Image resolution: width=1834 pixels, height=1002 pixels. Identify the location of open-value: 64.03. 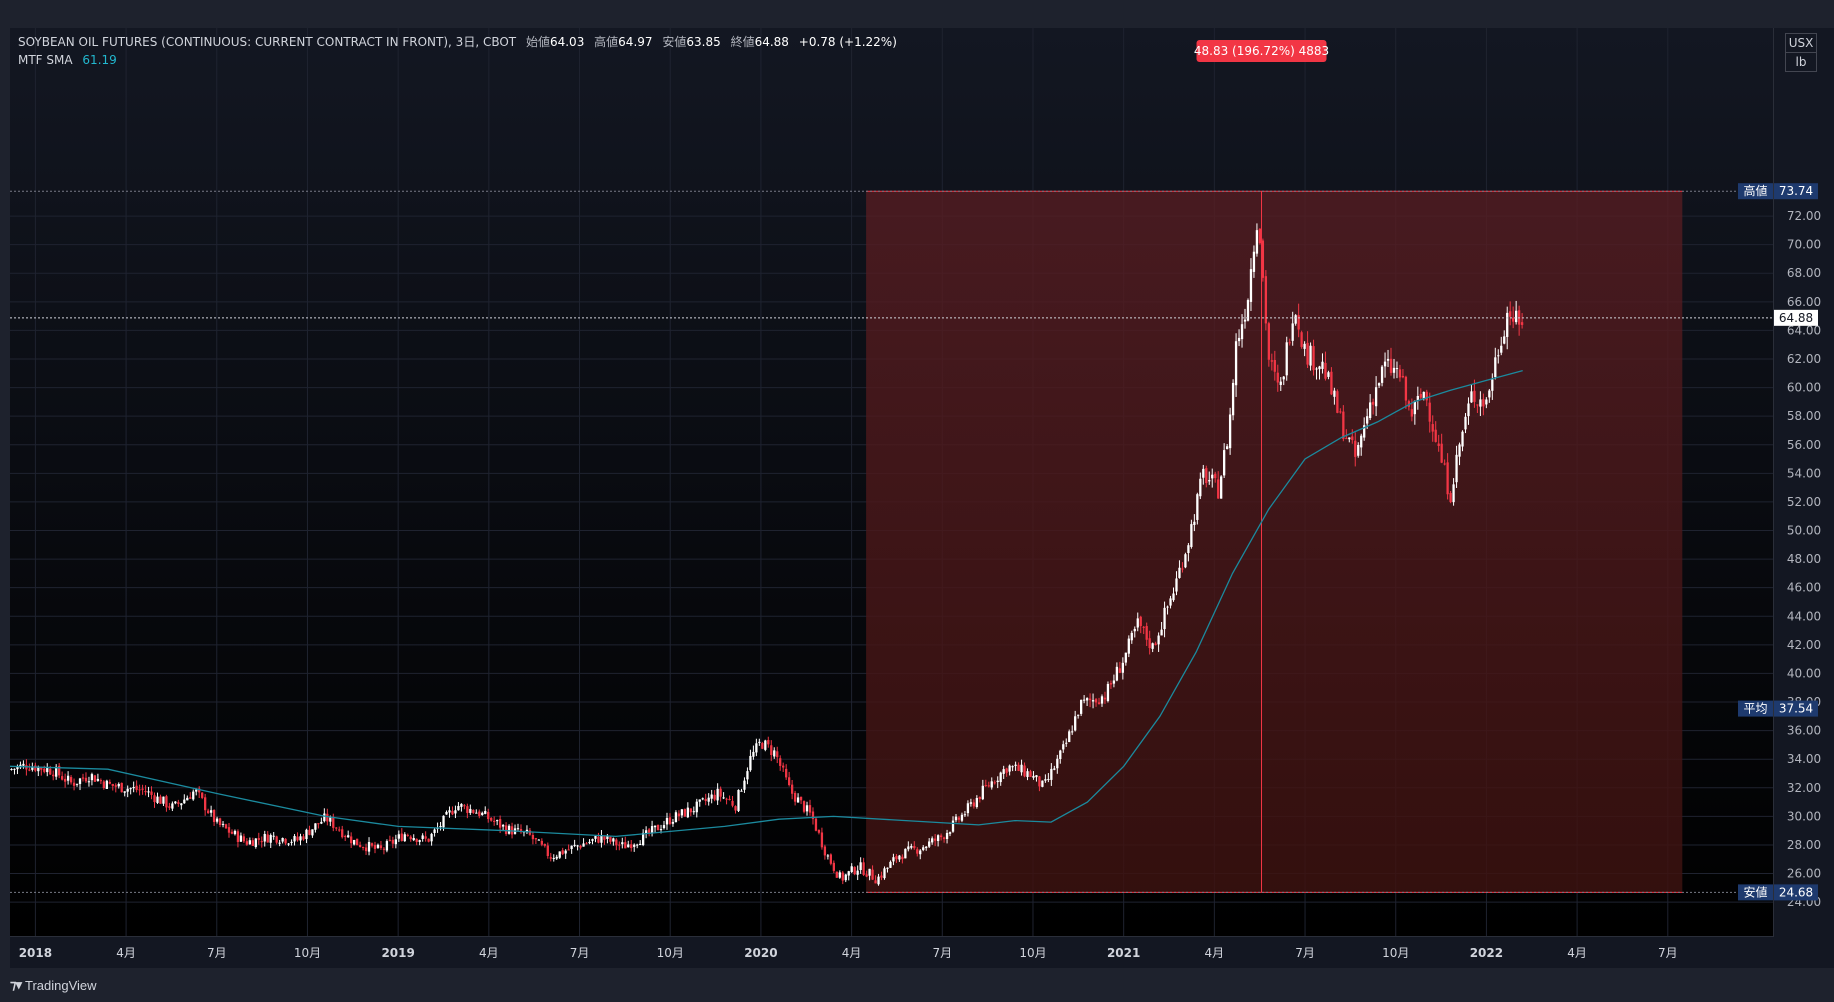
(567, 42).